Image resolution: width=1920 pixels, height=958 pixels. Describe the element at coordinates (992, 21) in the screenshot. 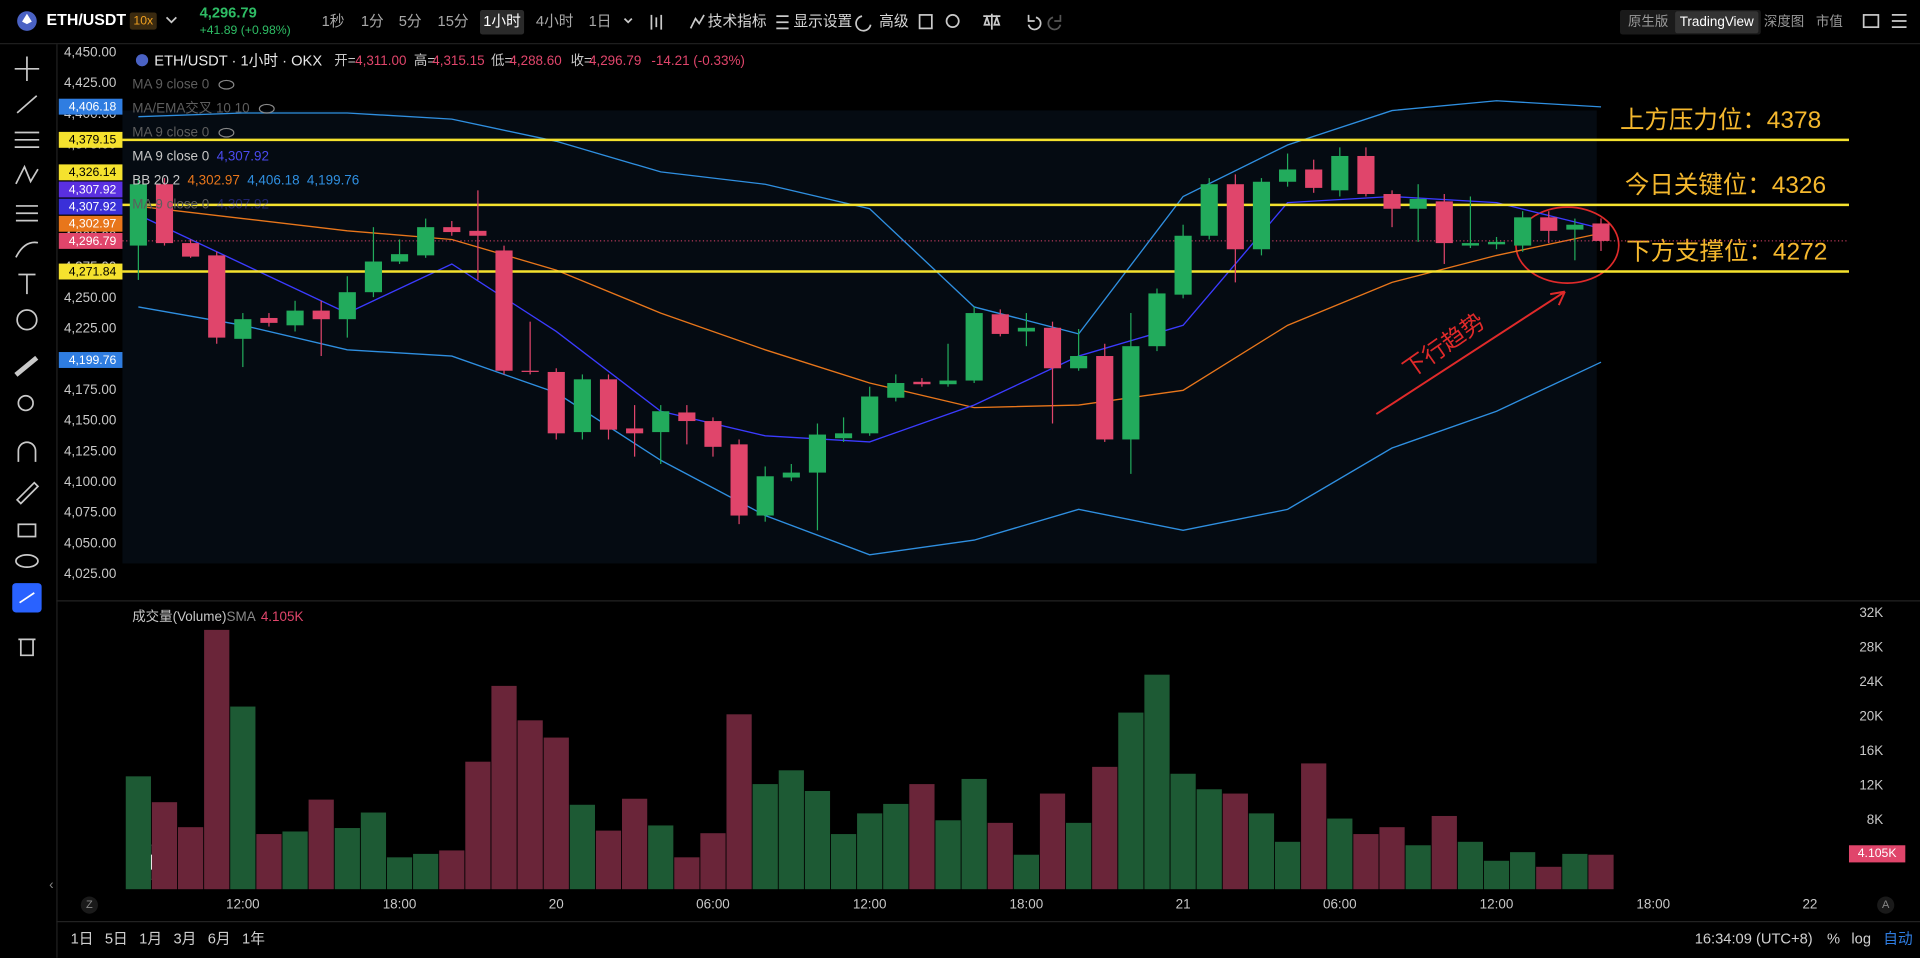

I see `compare-icon` at that location.